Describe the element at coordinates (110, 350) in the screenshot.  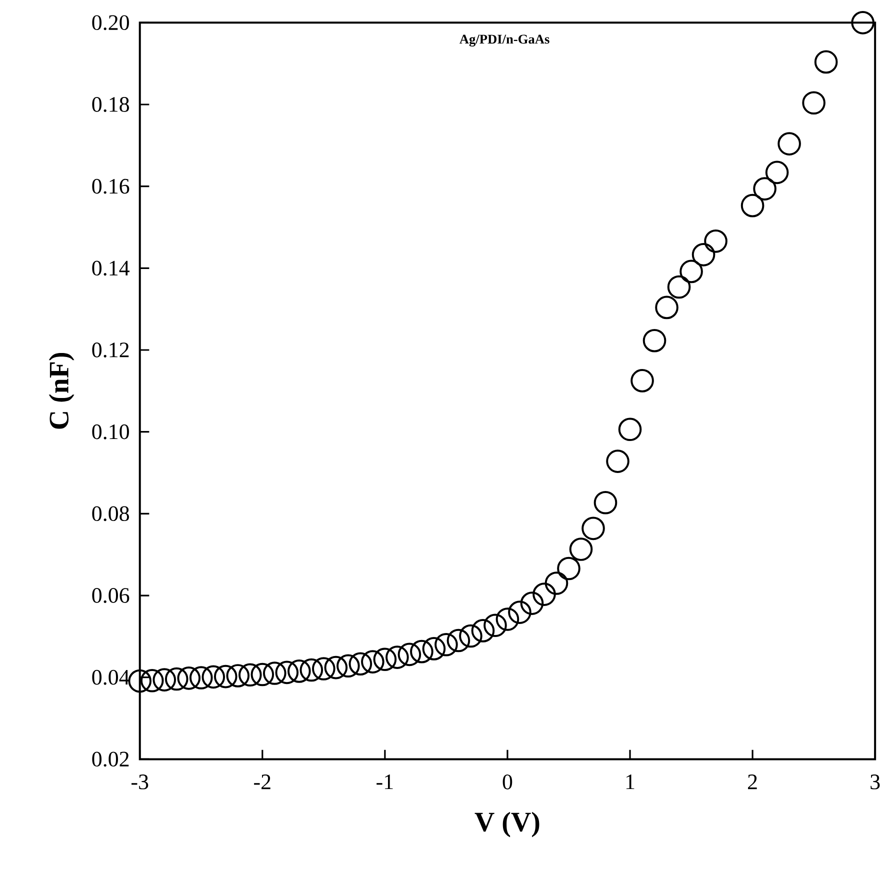
I see `y-tick-label: 0.12` at that location.